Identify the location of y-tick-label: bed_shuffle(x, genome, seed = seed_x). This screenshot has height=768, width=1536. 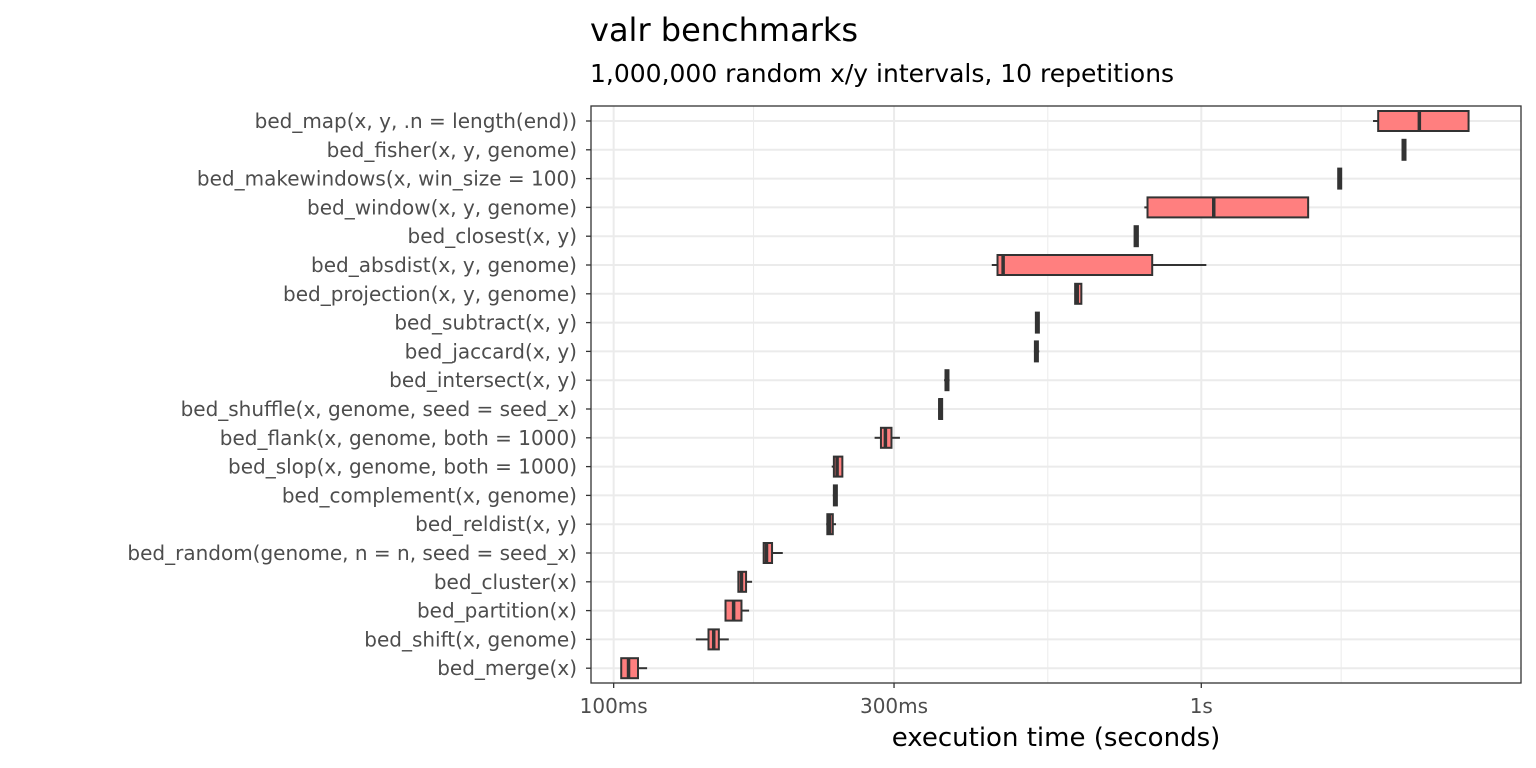
(379, 409).